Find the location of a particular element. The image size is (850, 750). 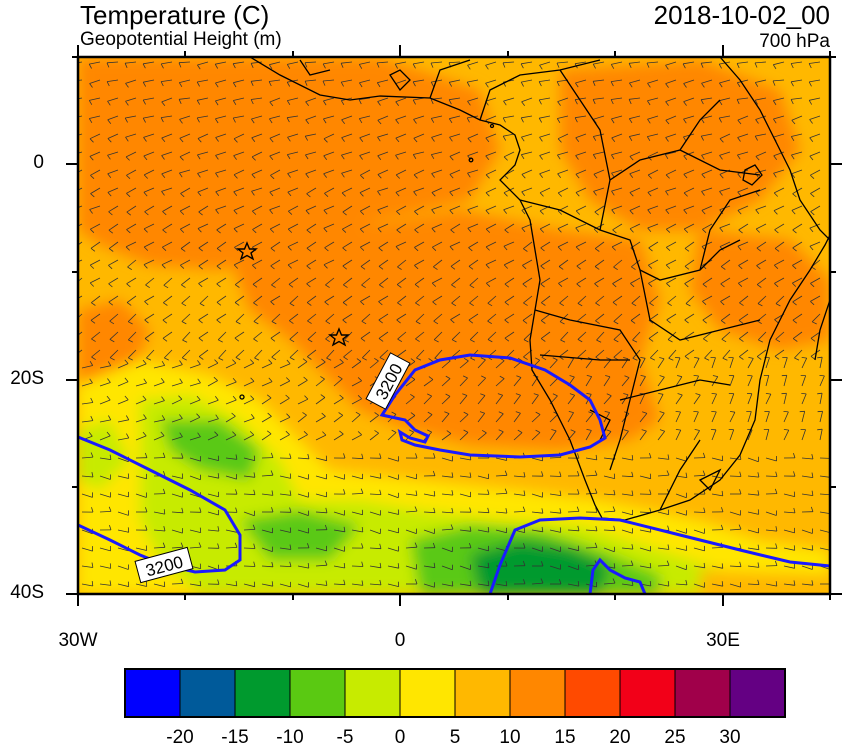

colorbar is located at coordinates (455, 693).